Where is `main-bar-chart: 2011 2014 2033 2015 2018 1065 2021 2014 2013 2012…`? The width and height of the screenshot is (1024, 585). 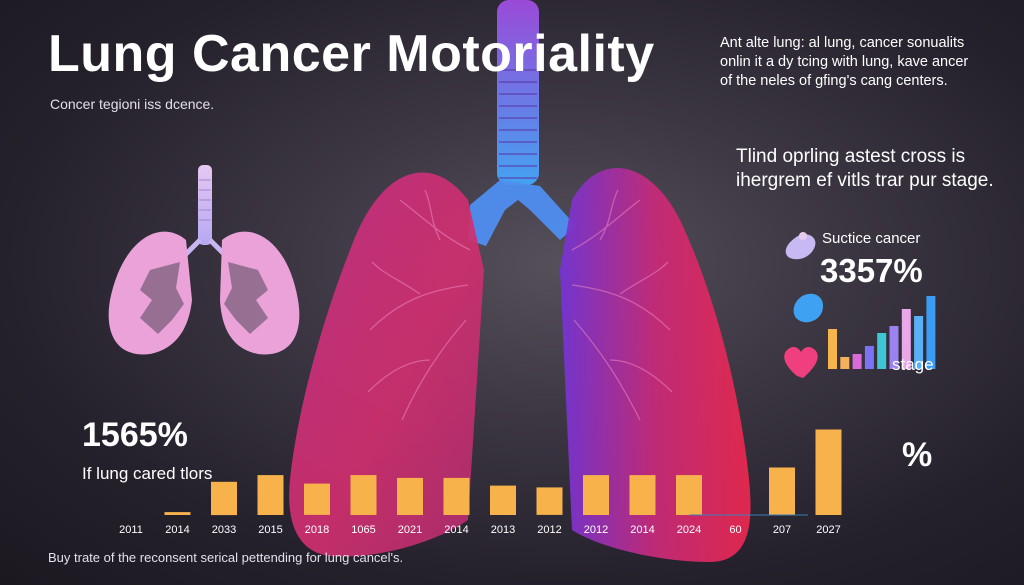
main-bar-chart: 2011 2014 2033 2015 2018 1065 2021 2014 2013 2012… is located at coordinates (480, 482).